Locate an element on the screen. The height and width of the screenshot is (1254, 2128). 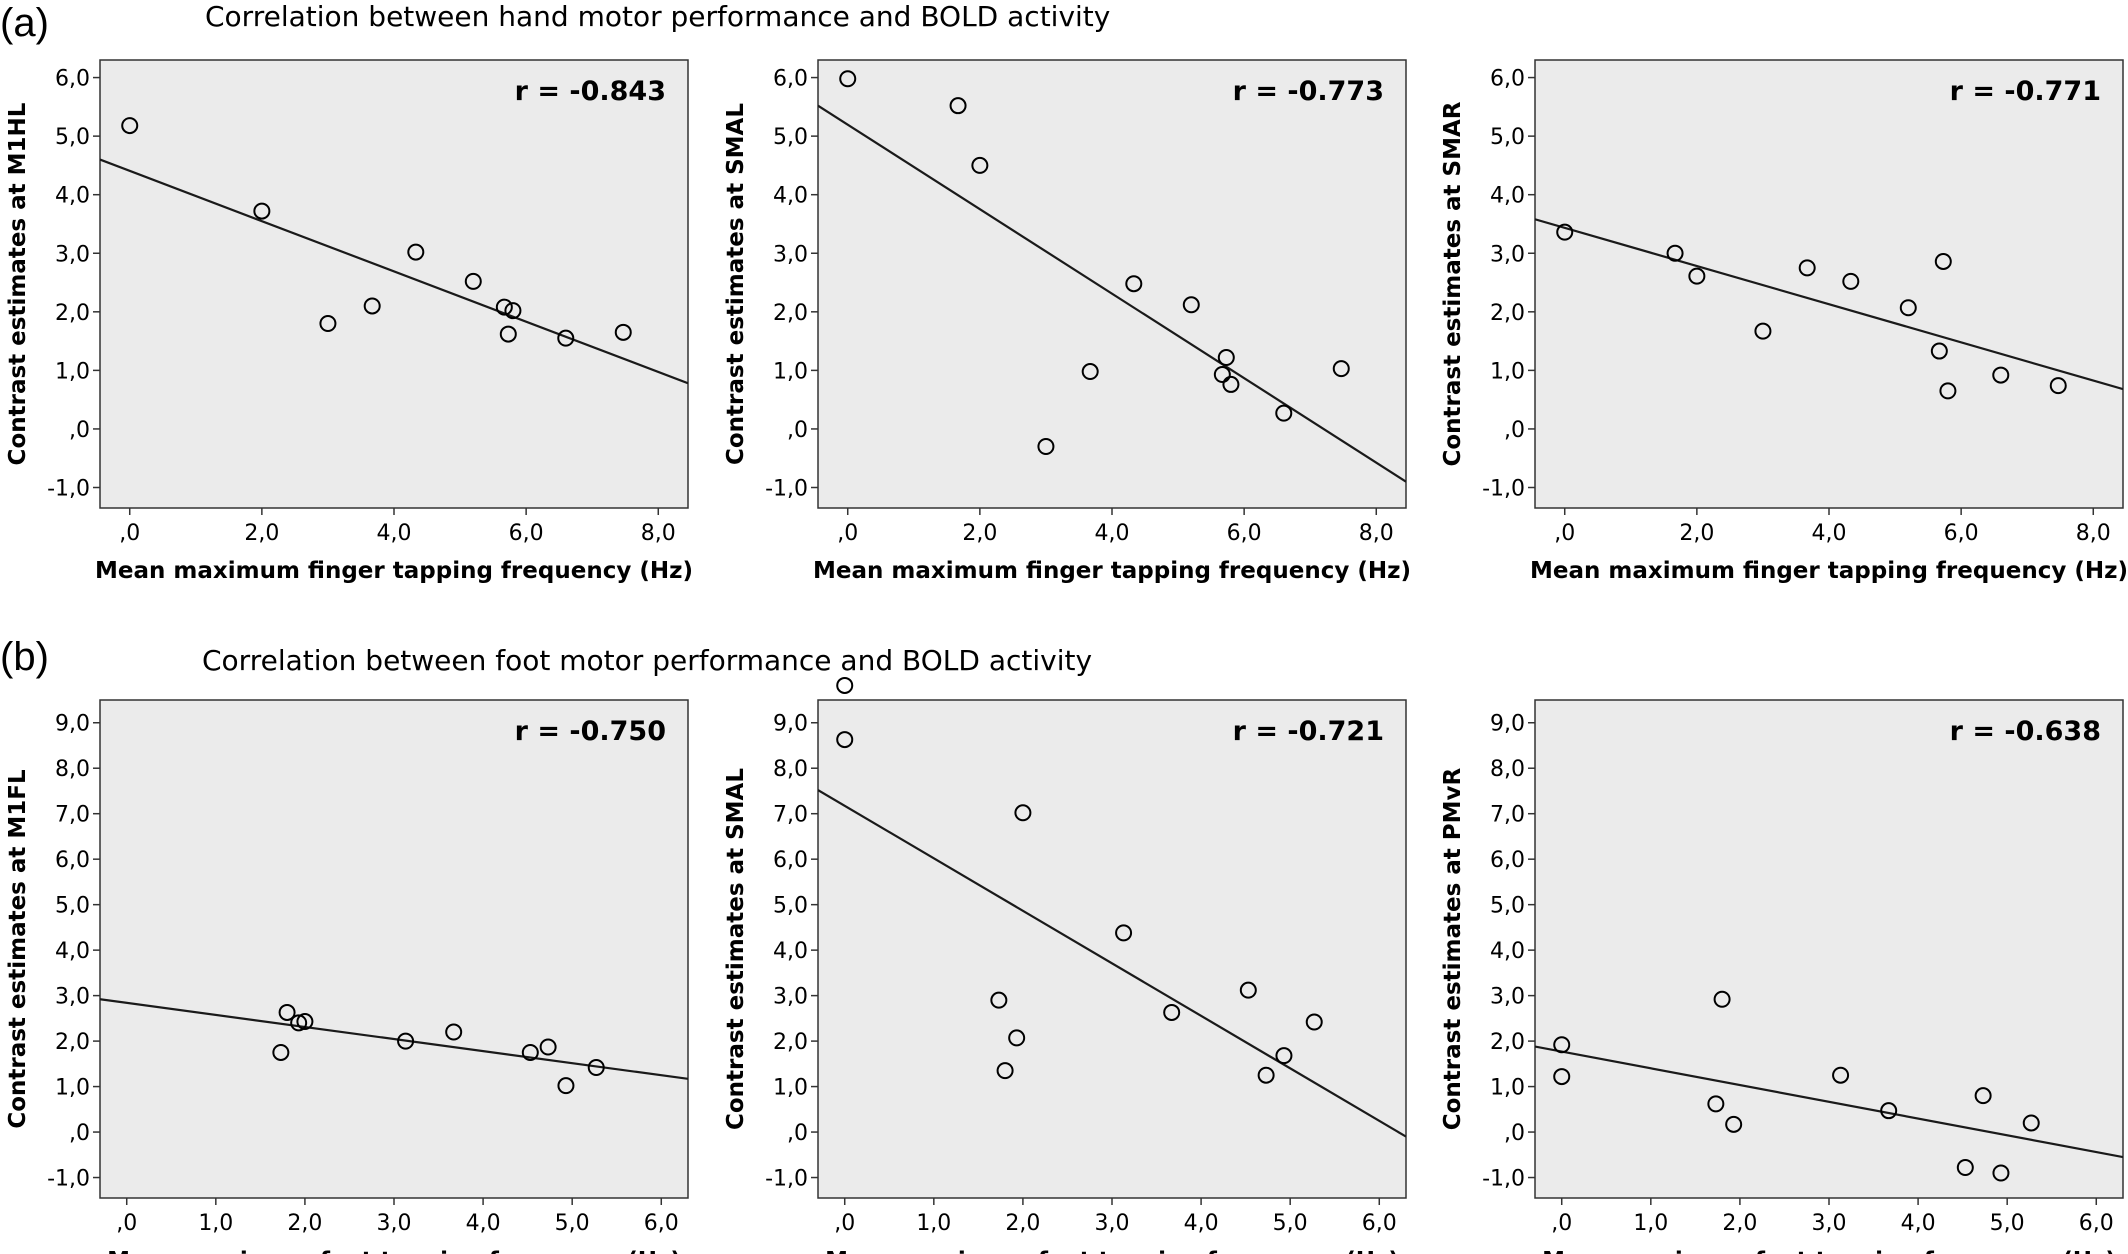
y-axis-label: Contrast estimates at SMAR is located at coordinates (1453, 283).